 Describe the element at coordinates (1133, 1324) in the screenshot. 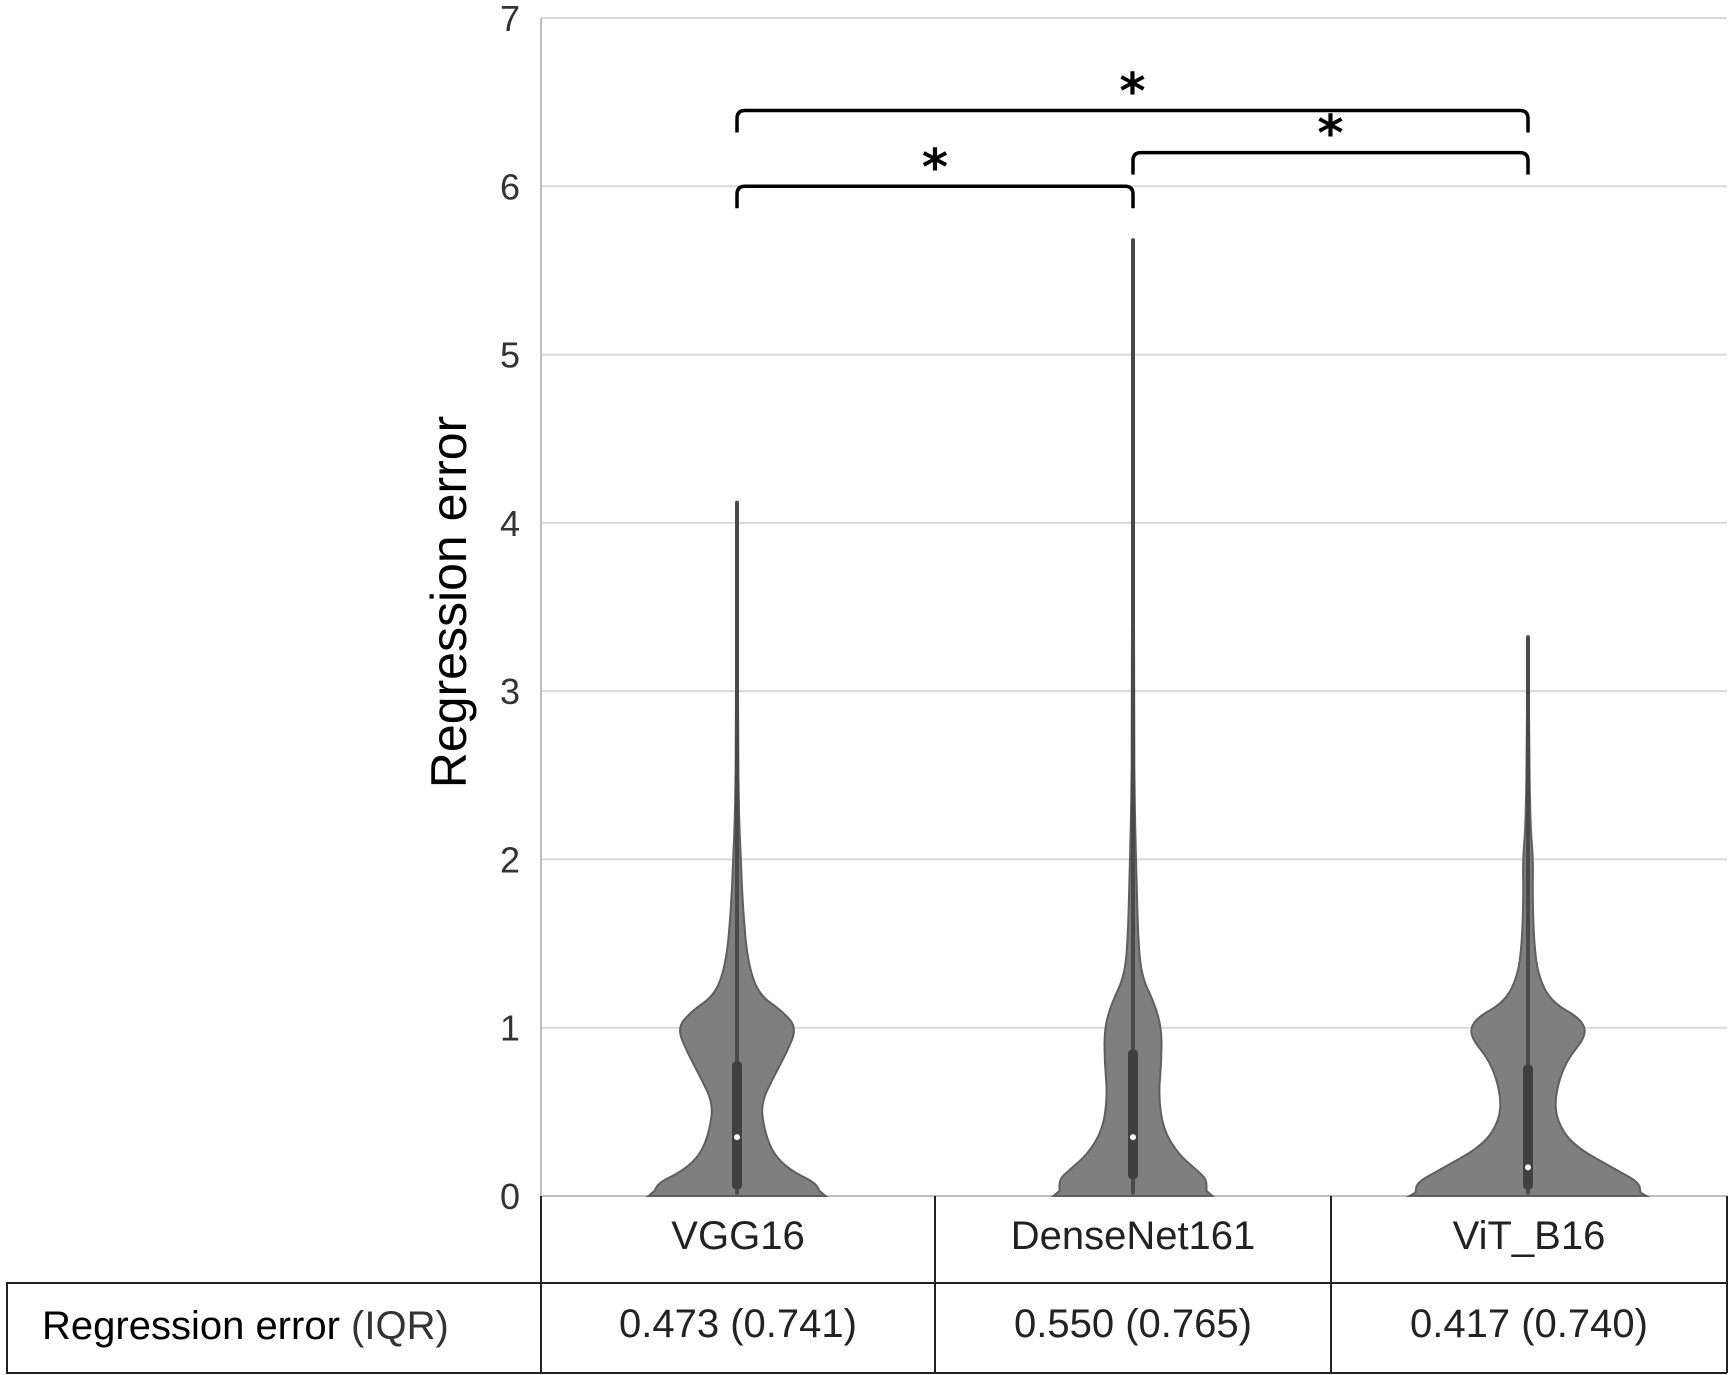

I see `table-cell-value: 0.550 (0.765)` at that location.